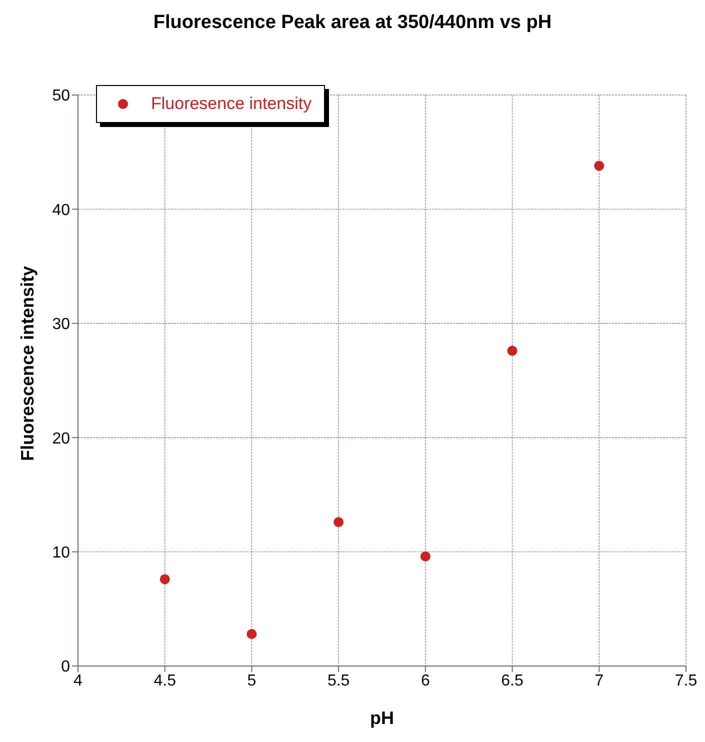  What do you see at coordinates (165, 681) in the screenshot?
I see `x-tick-label: 4.5` at bounding box center [165, 681].